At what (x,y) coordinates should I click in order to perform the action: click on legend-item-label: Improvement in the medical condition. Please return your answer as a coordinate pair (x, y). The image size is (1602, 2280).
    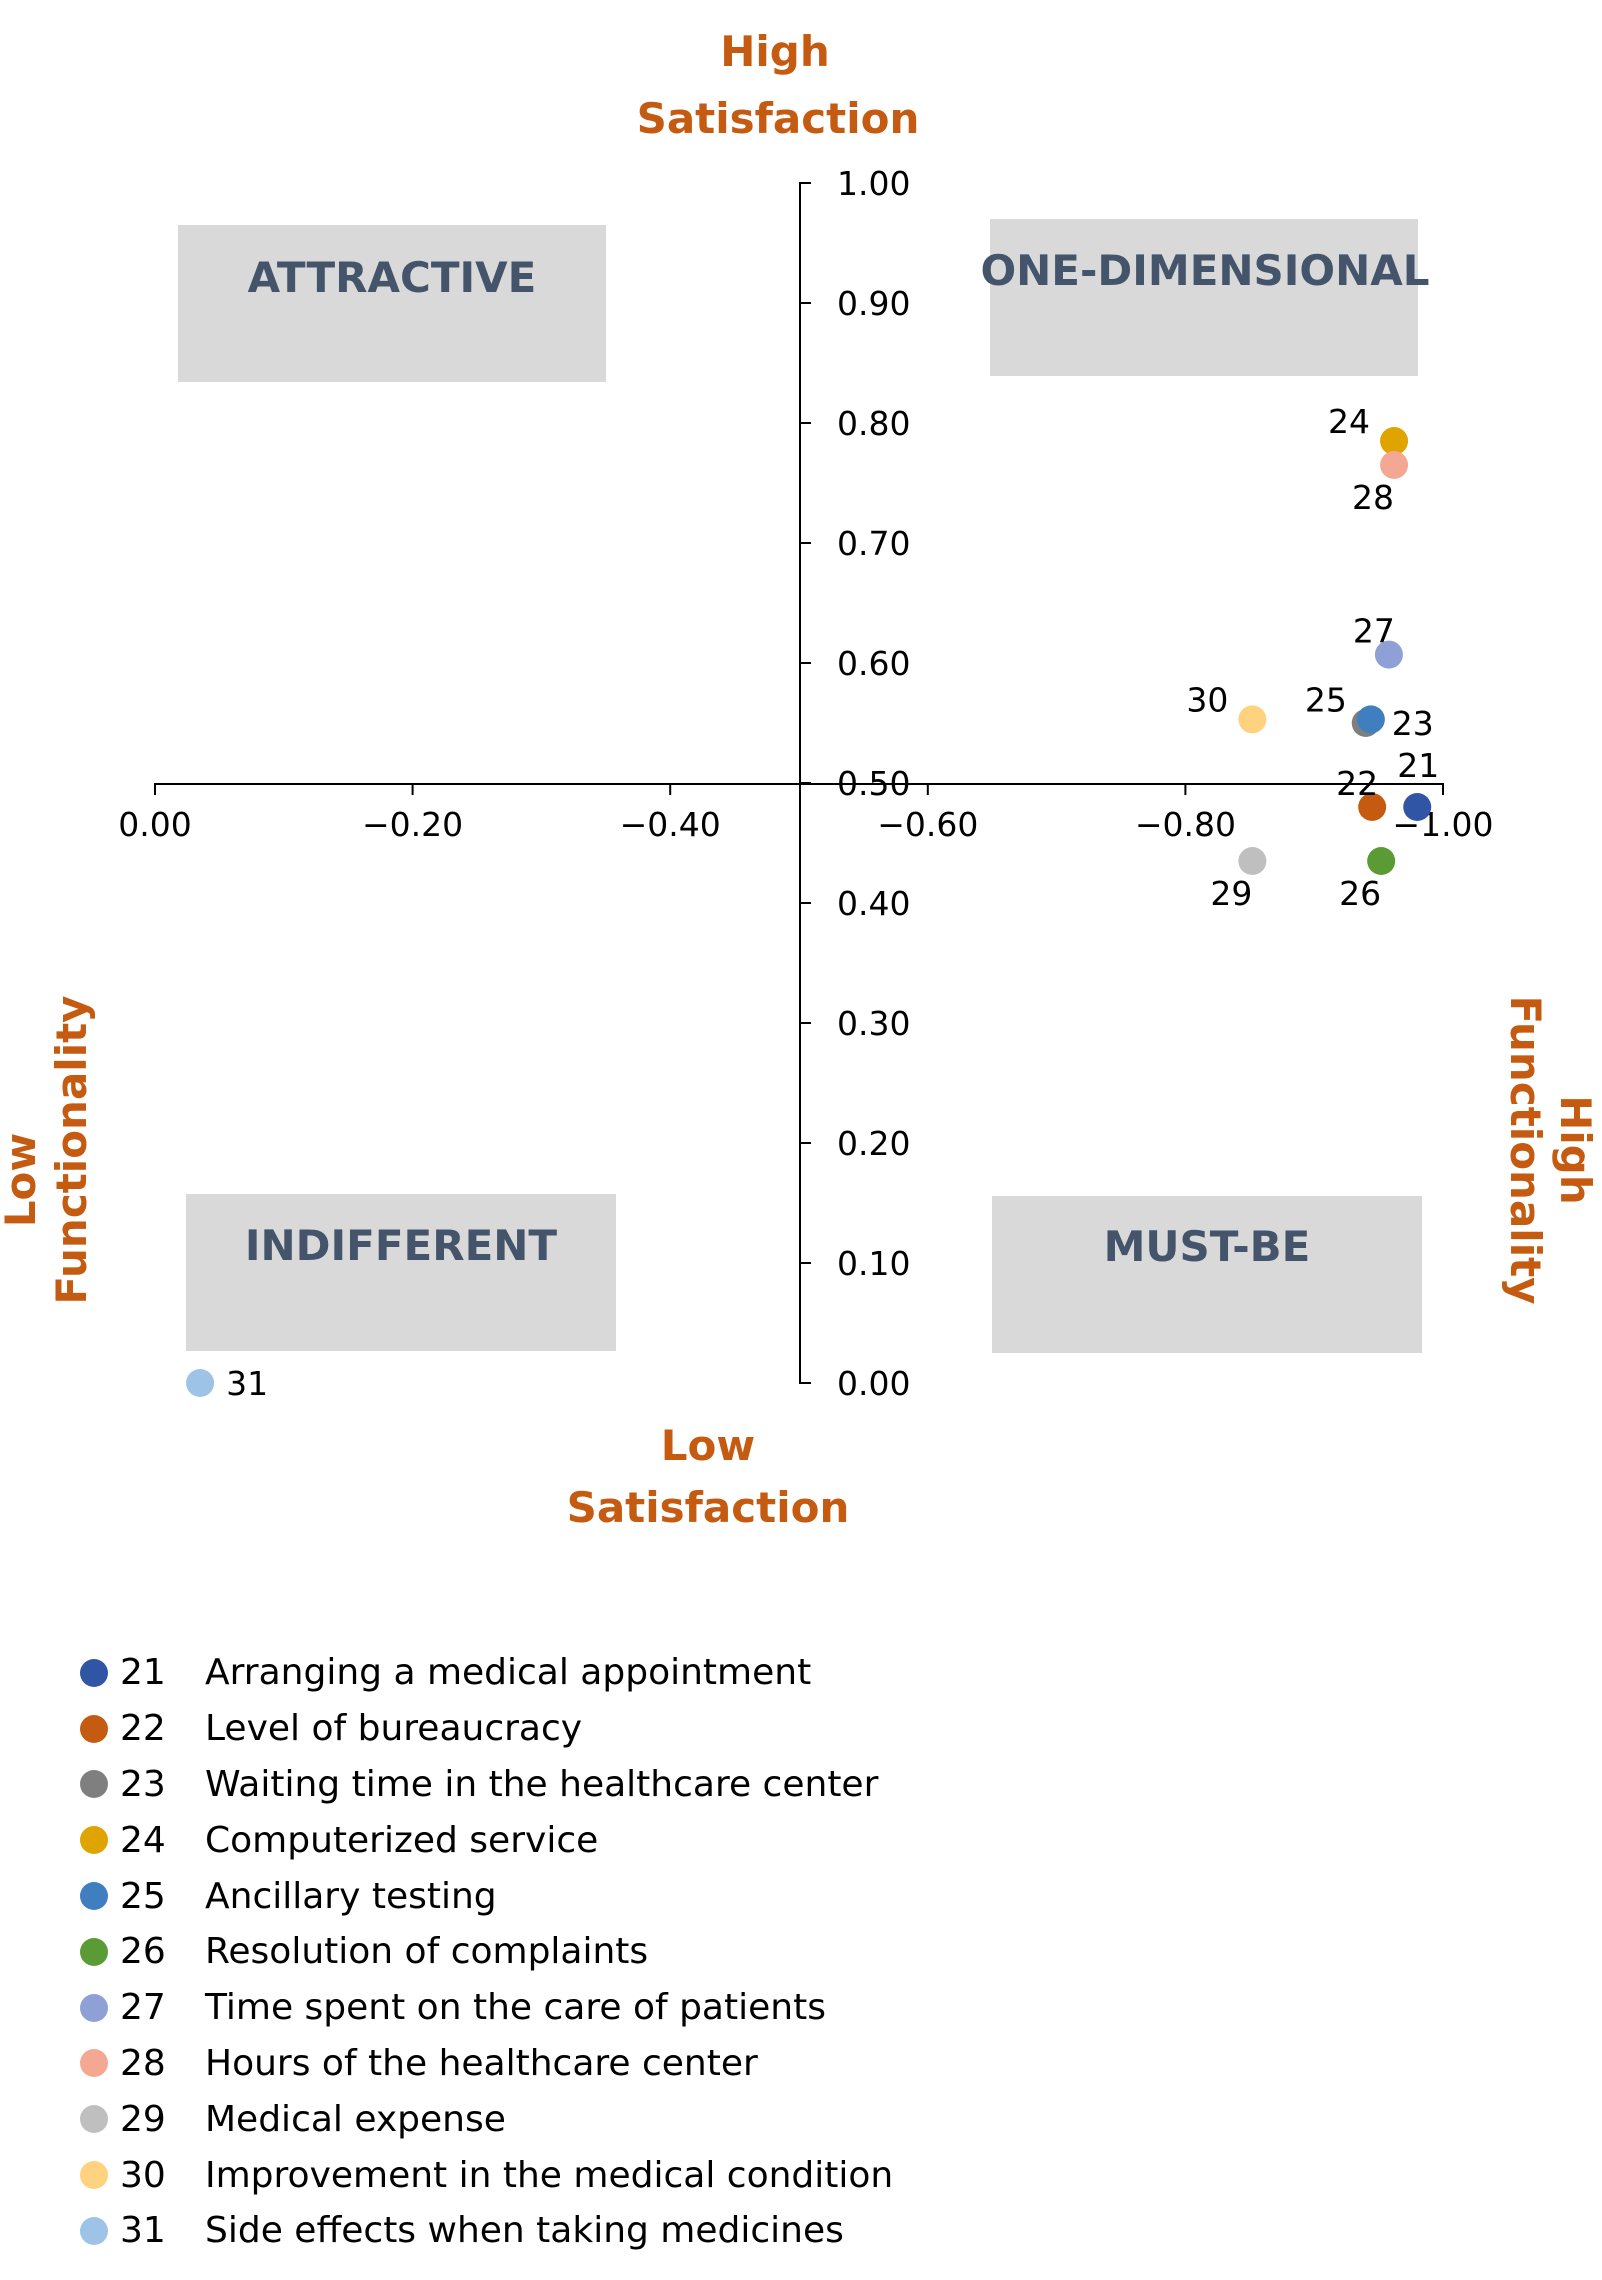
    Looking at the image, I should click on (549, 2175).